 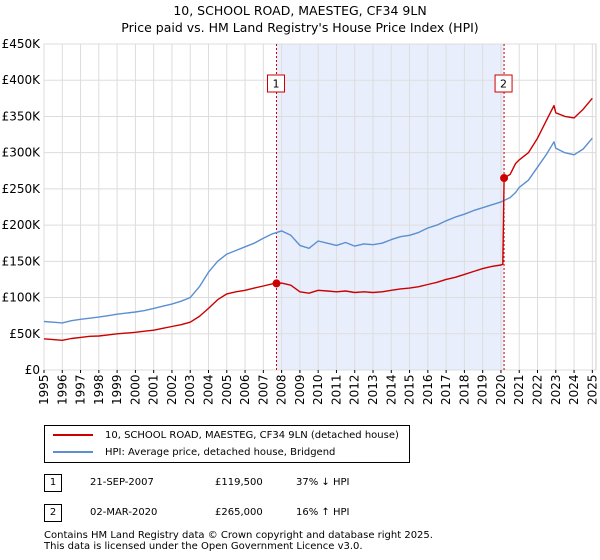 I want to click on y-tick-label: £0, so click(x=32, y=370).